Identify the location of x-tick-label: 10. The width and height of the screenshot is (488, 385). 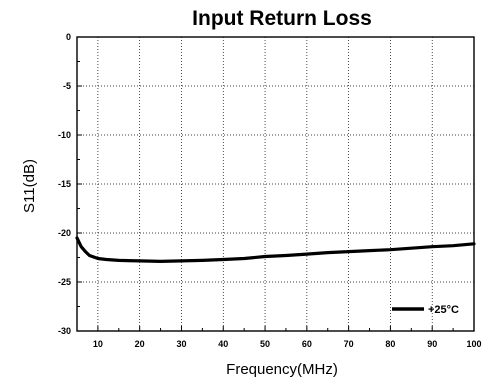
(98, 344).